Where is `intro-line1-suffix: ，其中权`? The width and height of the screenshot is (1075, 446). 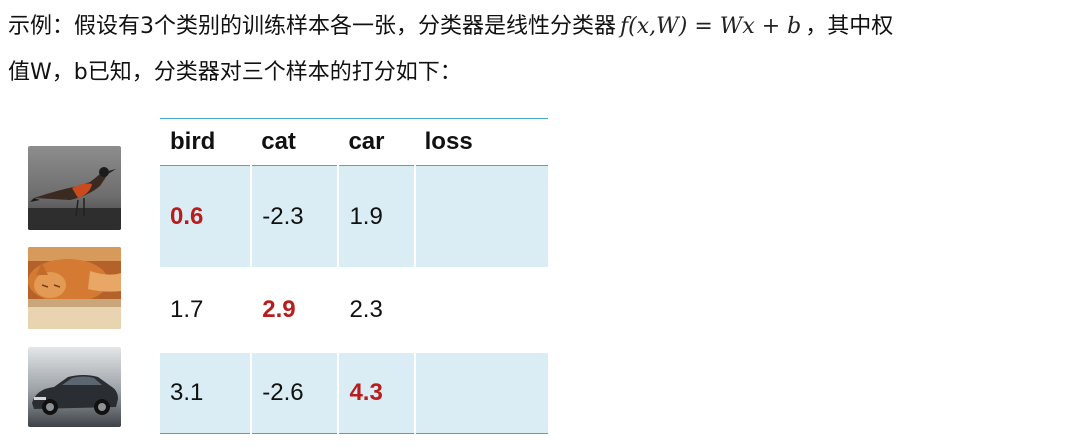 intro-line1-suffix: ，其中权 is located at coordinates (849, 26).